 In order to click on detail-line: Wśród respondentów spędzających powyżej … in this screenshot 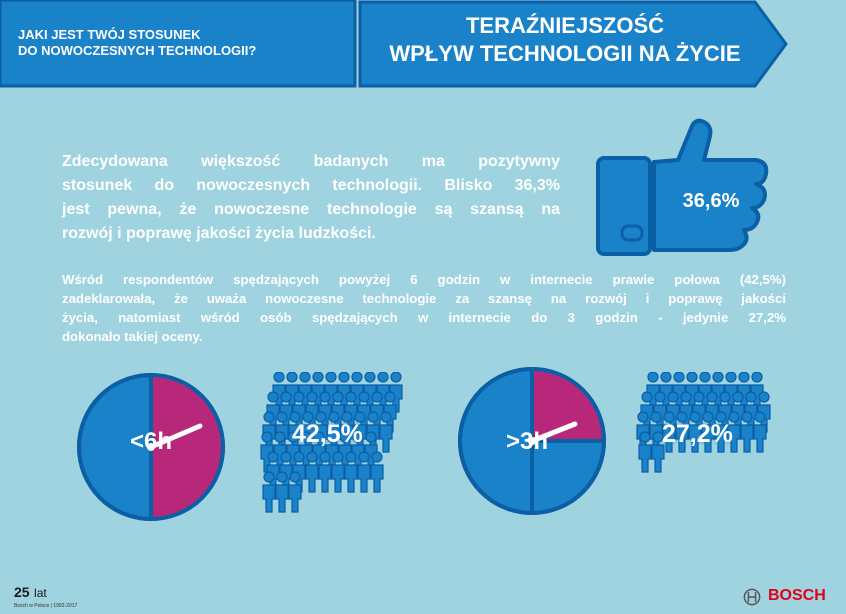, I will do `click(424, 279)`.